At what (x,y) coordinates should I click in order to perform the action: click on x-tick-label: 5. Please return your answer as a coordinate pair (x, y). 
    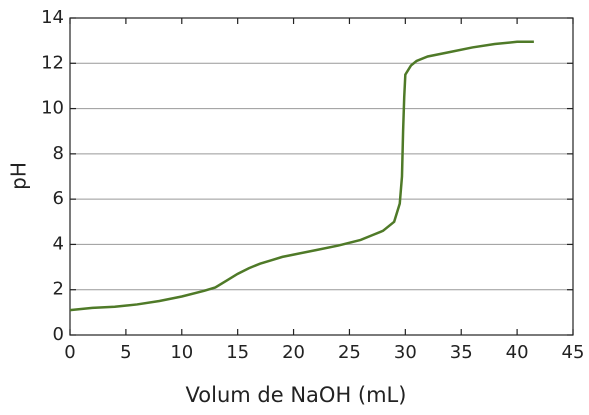
    Looking at the image, I should click on (125, 352).